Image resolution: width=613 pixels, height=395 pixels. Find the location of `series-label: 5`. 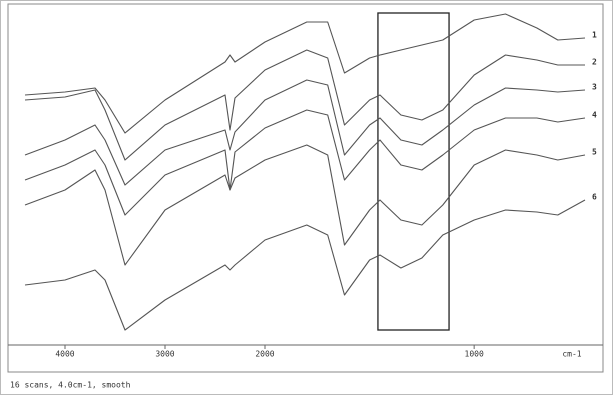

series-label: 5 is located at coordinates (594, 152).